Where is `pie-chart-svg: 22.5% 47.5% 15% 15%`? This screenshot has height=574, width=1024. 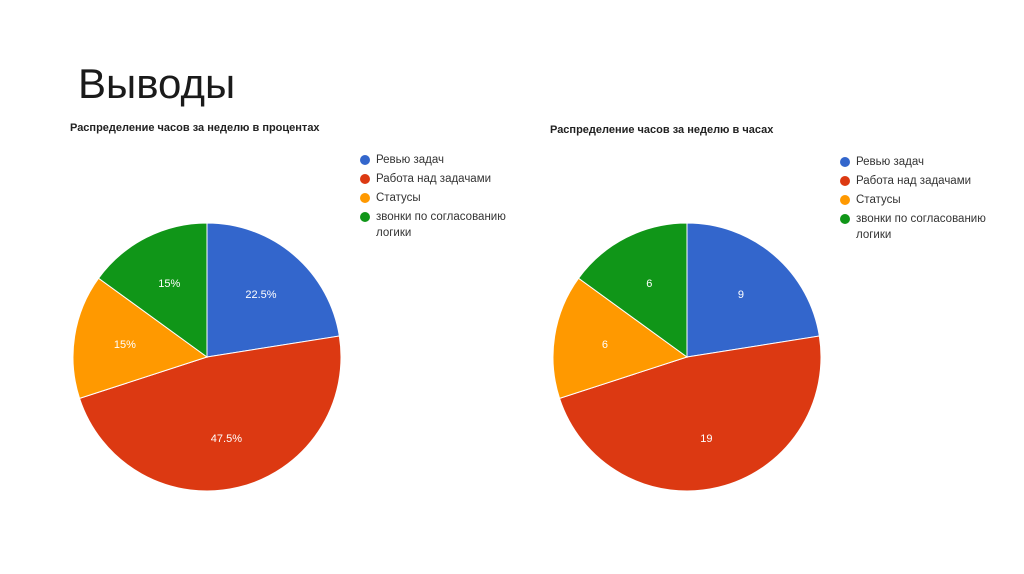 pie-chart-svg: 22.5% 47.5% 15% 15% is located at coordinates (207, 357).